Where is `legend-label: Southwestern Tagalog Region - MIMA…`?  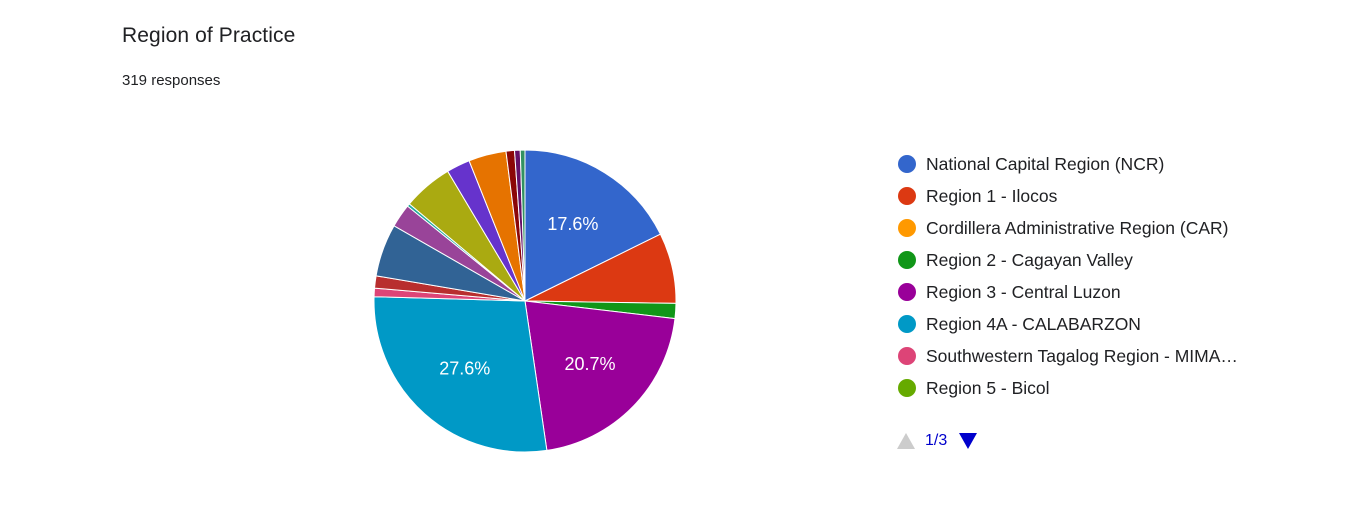
legend-label: Southwestern Tagalog Region - MIMA… is located at coordinates (1082, 355).